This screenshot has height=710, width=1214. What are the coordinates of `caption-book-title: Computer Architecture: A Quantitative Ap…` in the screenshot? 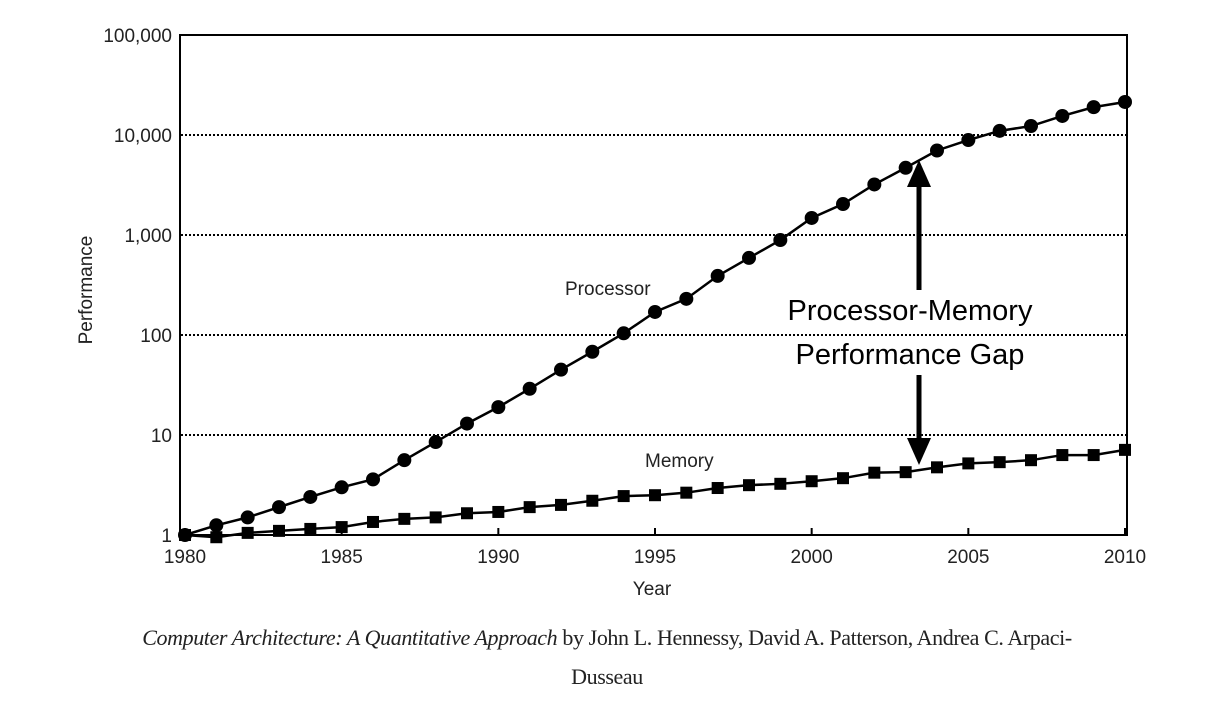 It's located at (350, 637).